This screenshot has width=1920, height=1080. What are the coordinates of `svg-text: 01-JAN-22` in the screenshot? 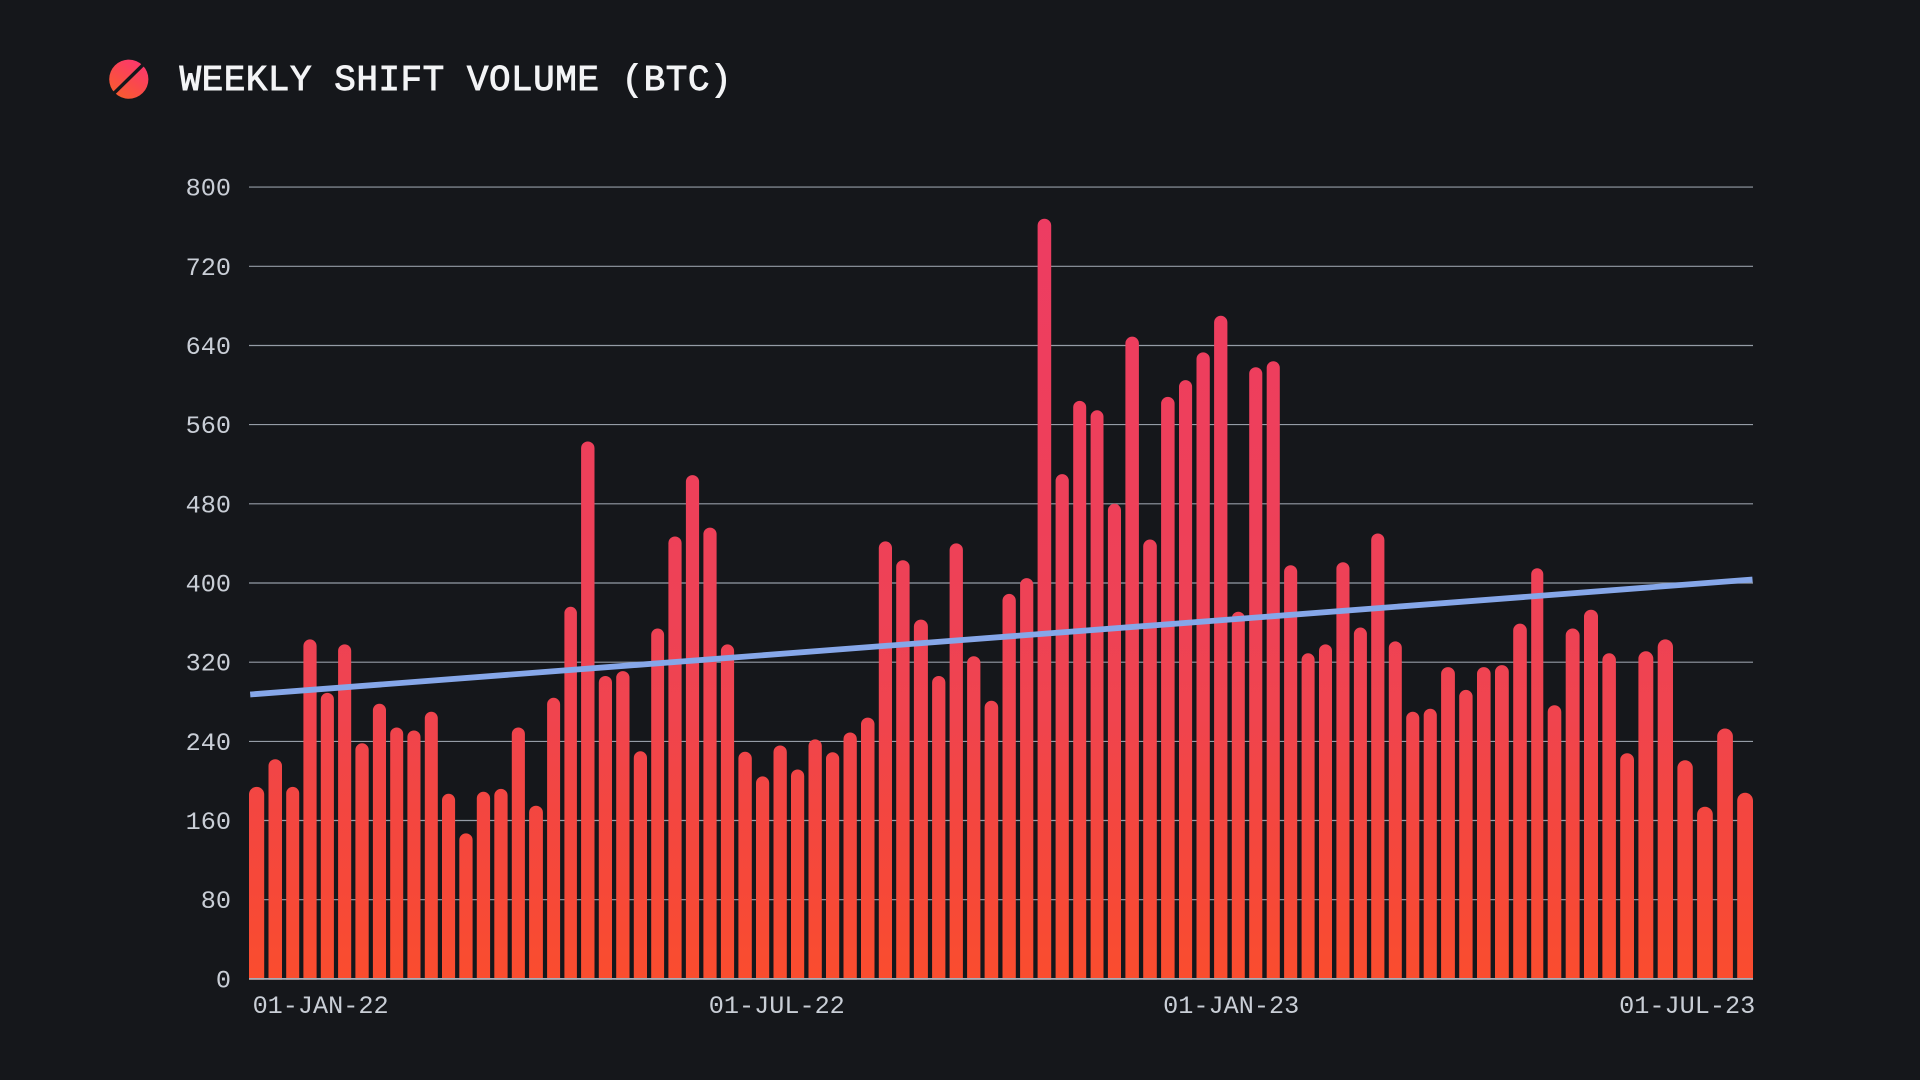 It's located at (321, 1006).